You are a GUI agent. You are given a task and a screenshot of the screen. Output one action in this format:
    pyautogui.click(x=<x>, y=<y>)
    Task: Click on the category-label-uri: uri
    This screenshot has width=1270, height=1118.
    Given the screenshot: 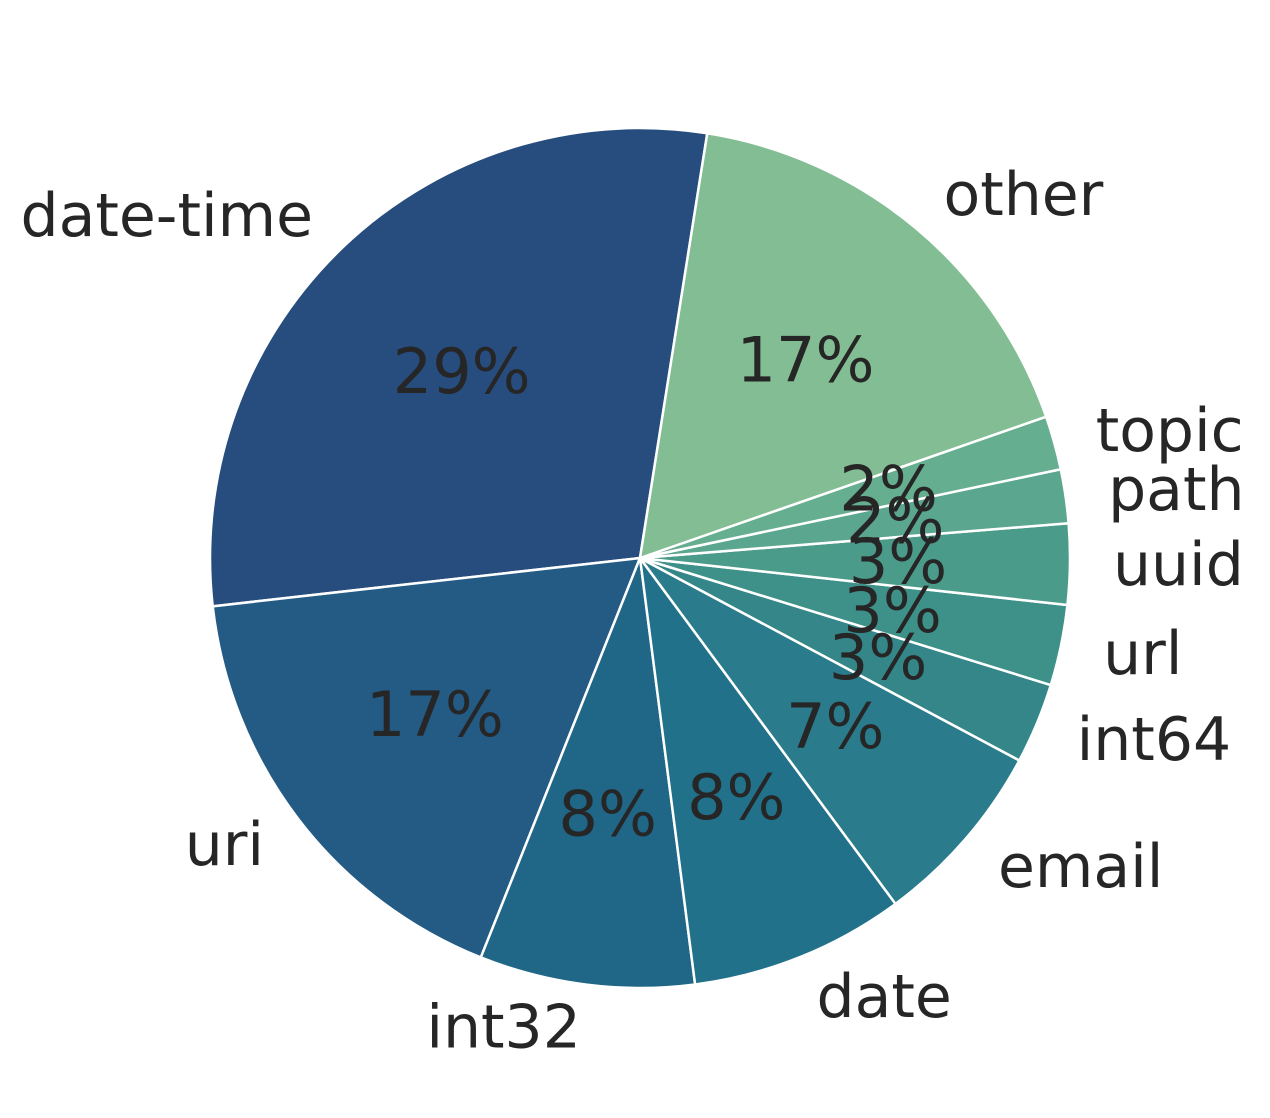 What is the action you would take?
    pyautogui.click(x=224, y=845)
    